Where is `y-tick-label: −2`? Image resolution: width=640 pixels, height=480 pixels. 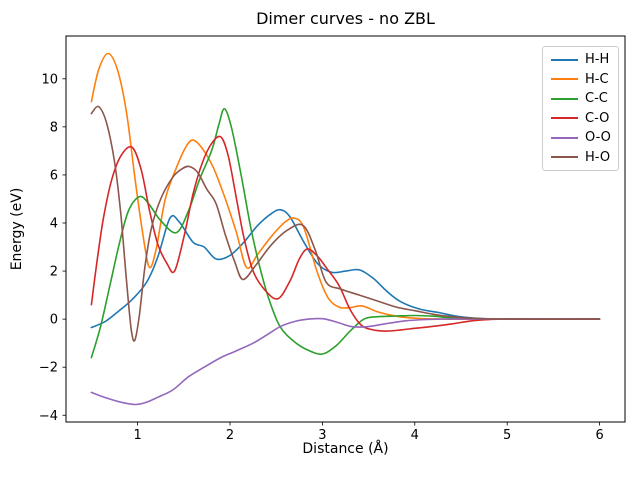
y-tick-label: −2 is located at coordinates (48, 368).